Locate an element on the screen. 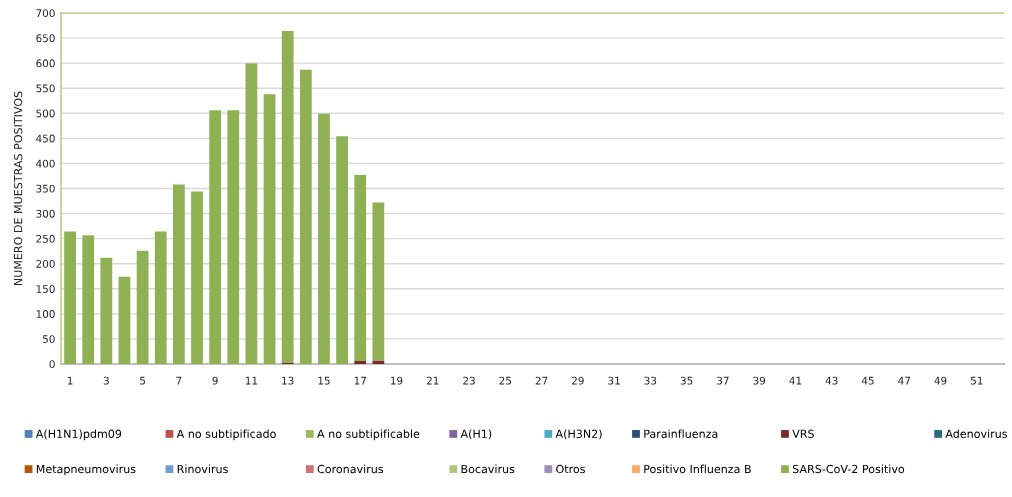 The width and height of the screenshot is (1012, 497). y-tick-label: 600 is located at coordinates (45, 63).